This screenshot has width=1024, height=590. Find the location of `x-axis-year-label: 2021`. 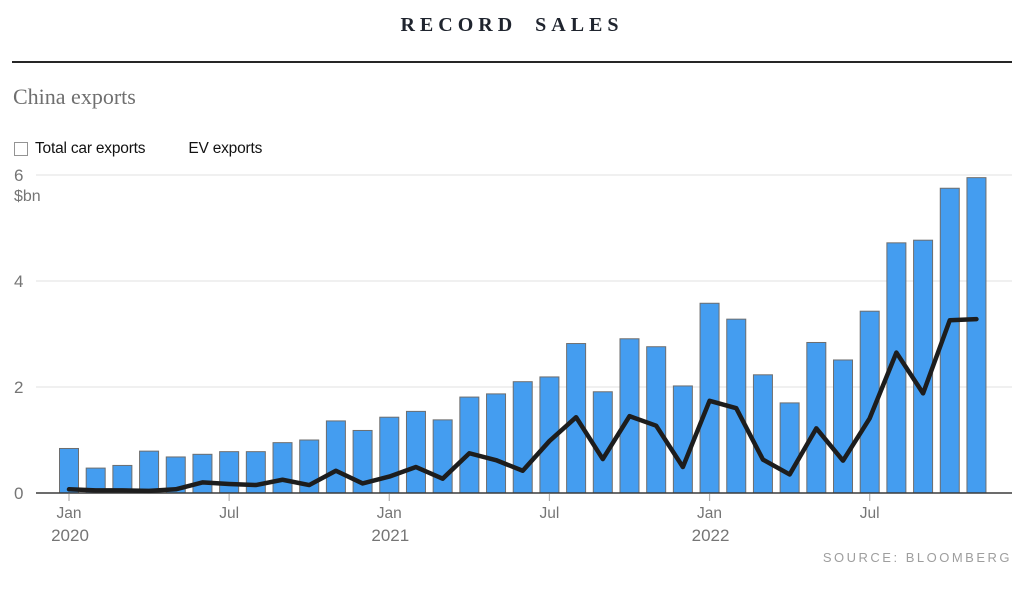

x-axis-year-label: 2021 is located at coordinates (390, 535).